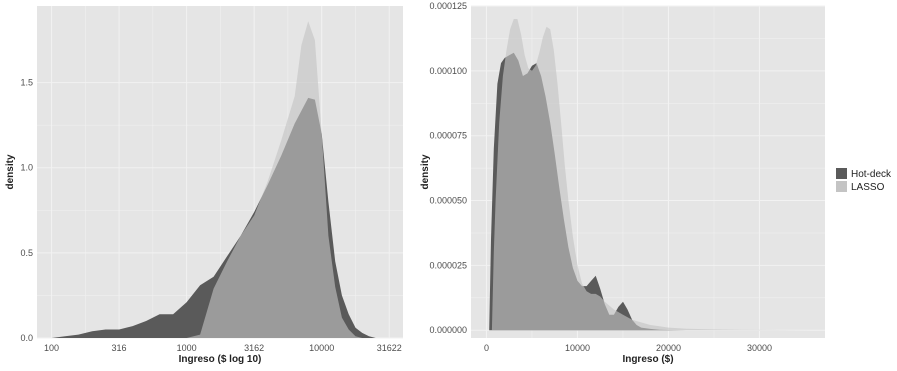  Describe the element at coordinates (389, 348) in the screenshot. I see `left-x-tick-label: 31622` at that location.